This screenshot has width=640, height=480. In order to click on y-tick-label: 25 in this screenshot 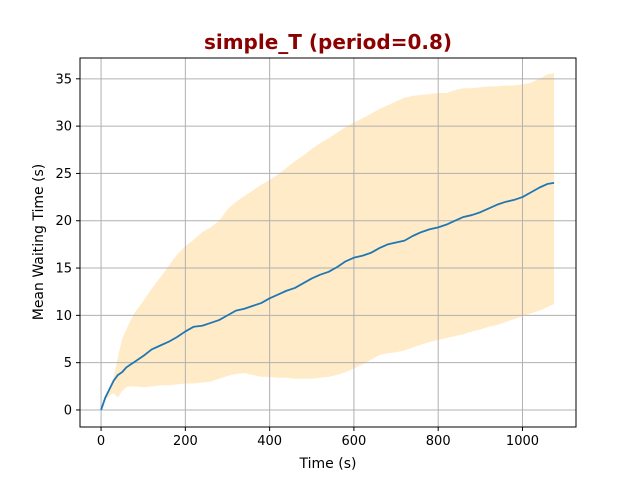, I will do `click(63, 174)`.